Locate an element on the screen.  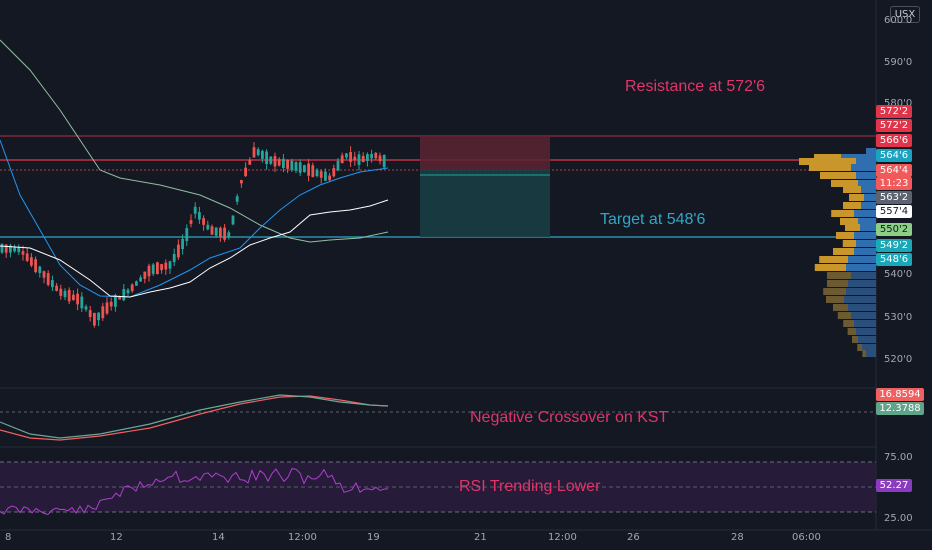
price-tick: 590'0 is located at coordinates (898, 62).